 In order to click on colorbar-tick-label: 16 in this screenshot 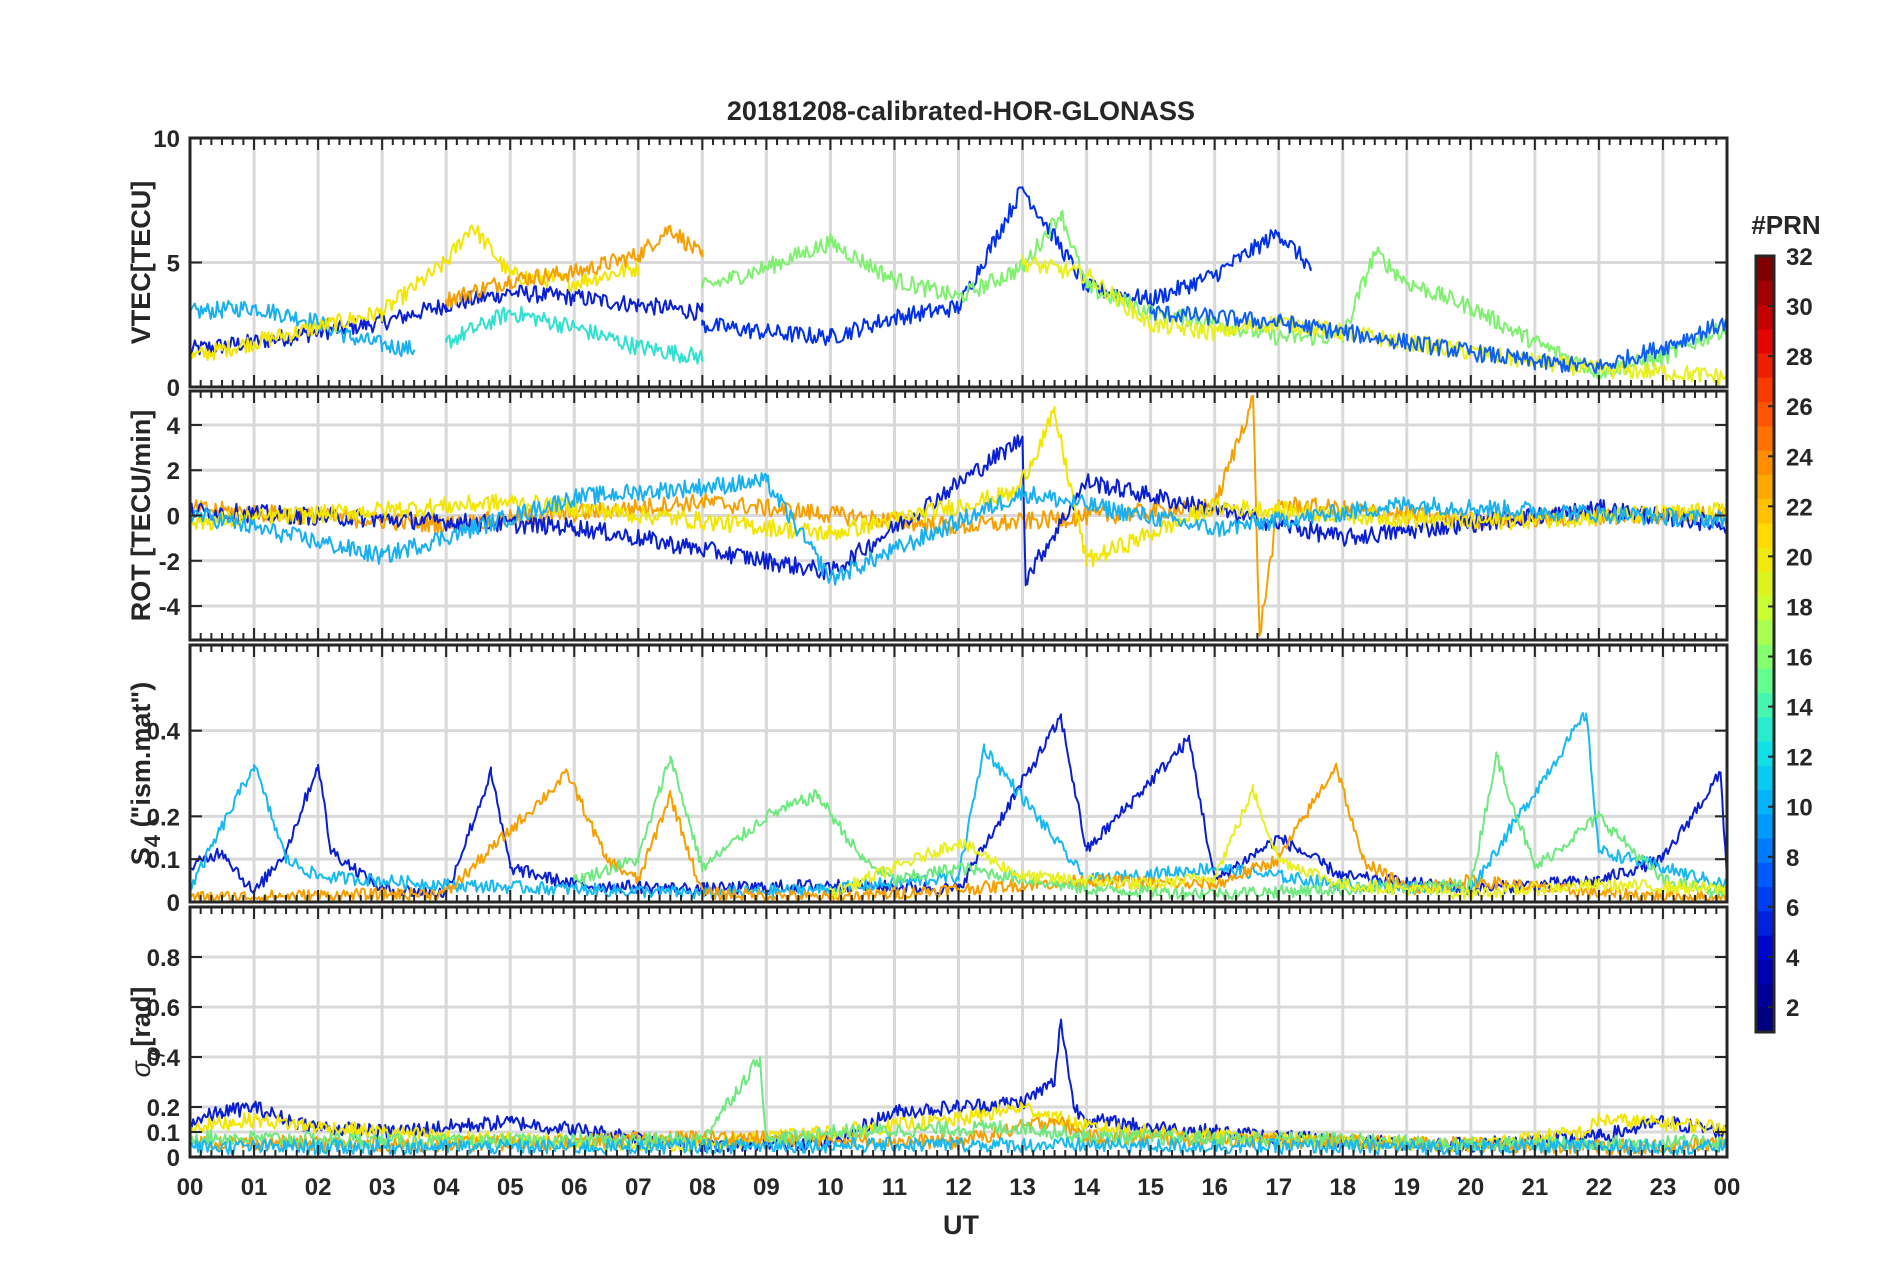, I will do `click(1799, 658)`.